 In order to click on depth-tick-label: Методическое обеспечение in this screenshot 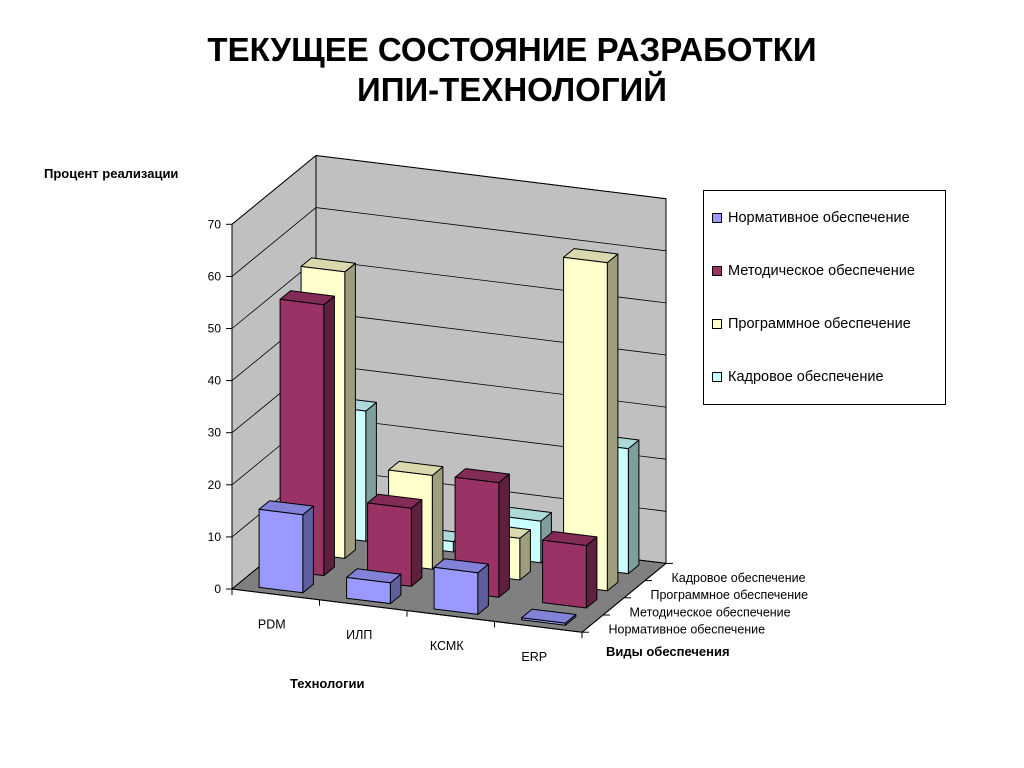, I will do `click(710, 612)`.